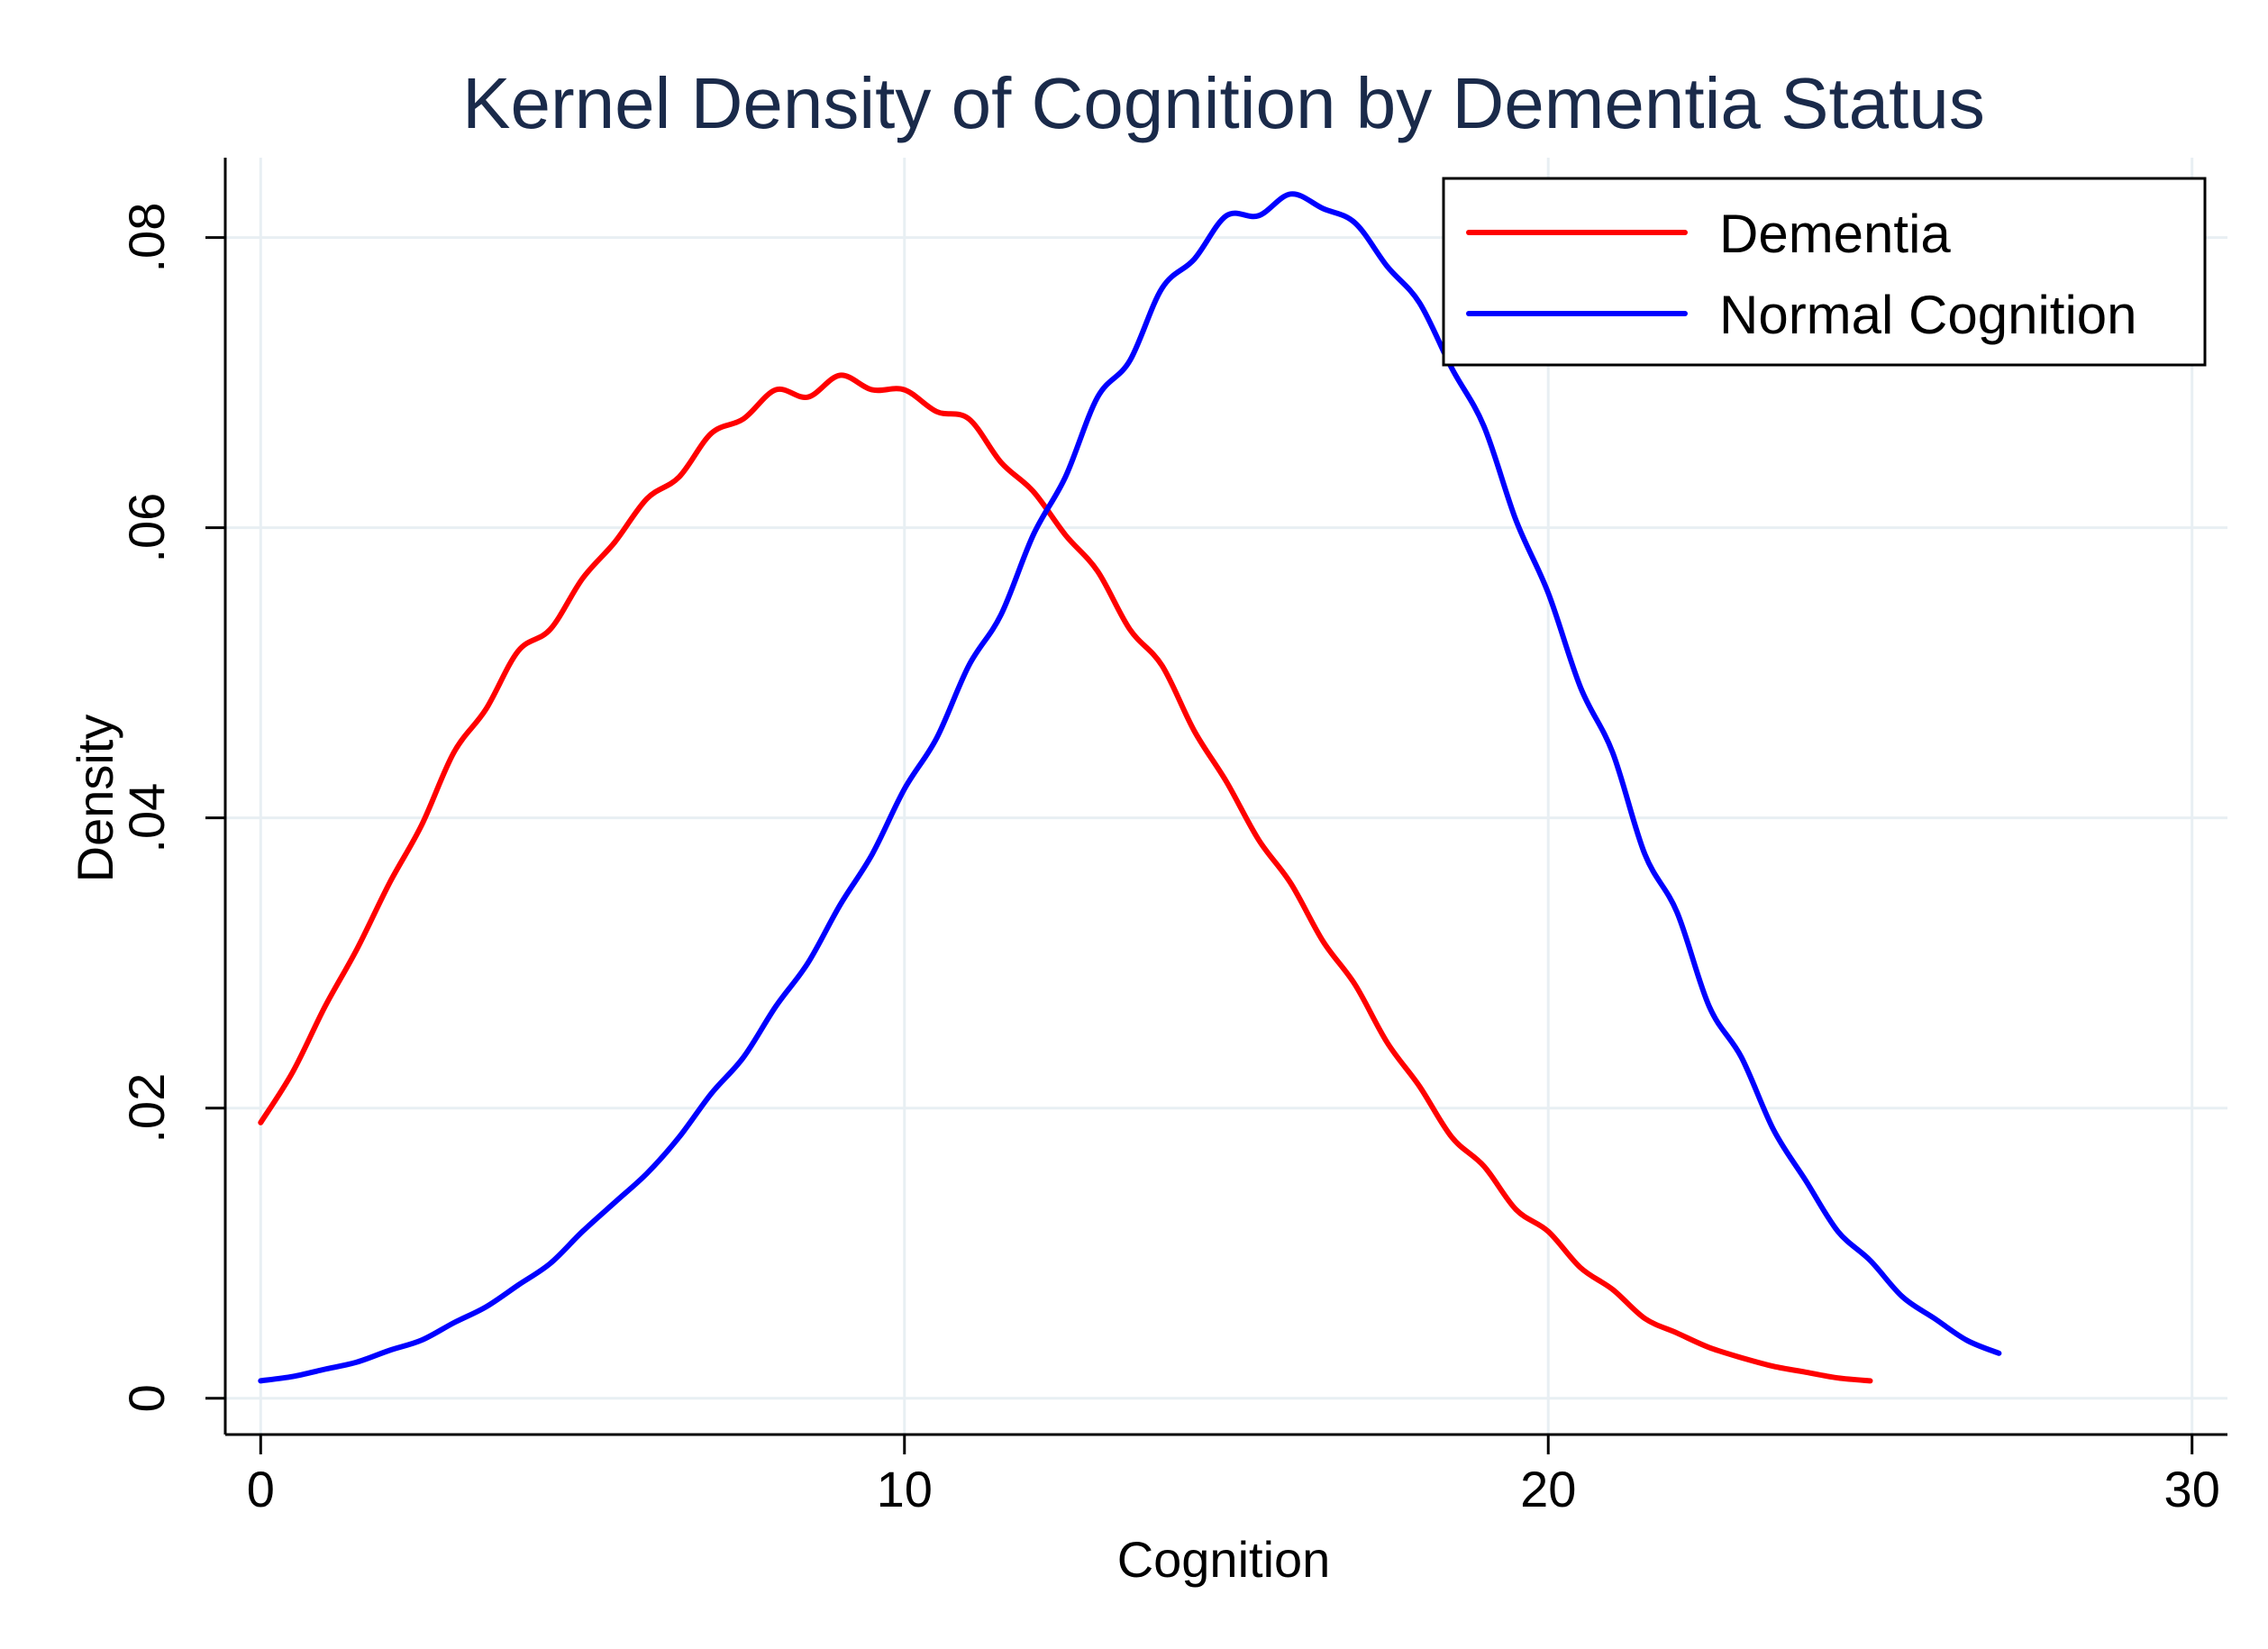 Image resolution: width=2268 pixels, height=1649 pixels. I want to click on legend-box, so click(1824, 272).